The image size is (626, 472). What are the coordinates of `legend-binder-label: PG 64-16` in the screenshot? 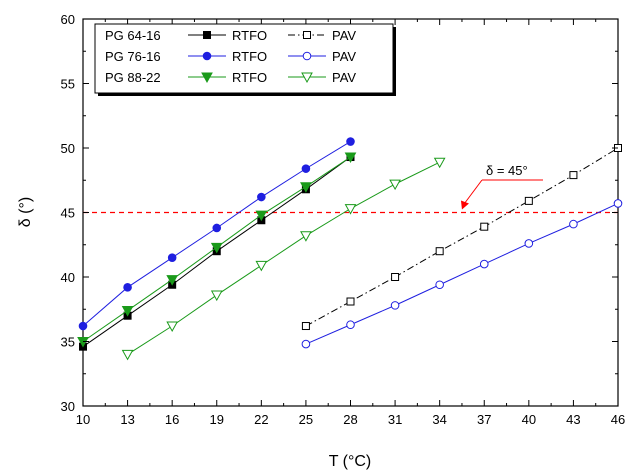 It's located at (133, 35).